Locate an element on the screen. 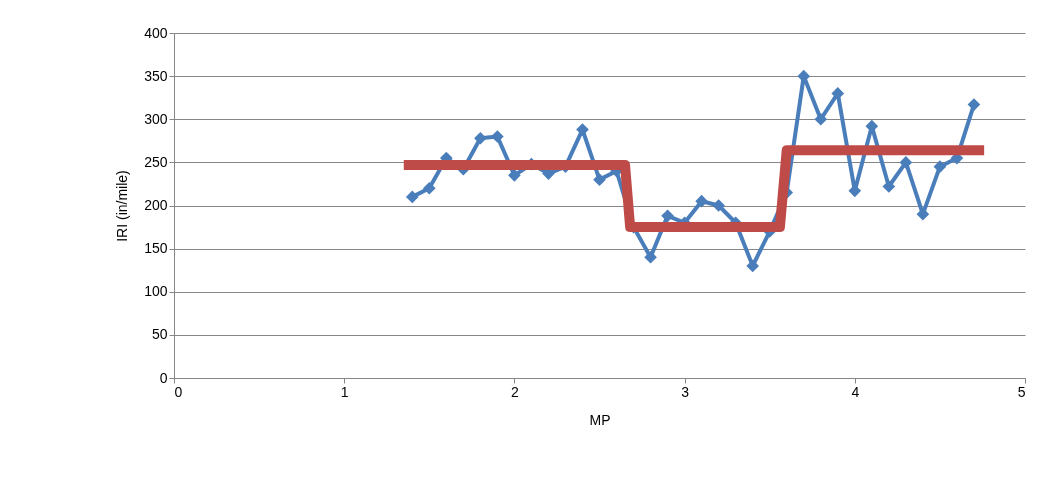 This screenshot has height=495, width=1058. x-tick-label: 4 is located at coordinates (855, 391).